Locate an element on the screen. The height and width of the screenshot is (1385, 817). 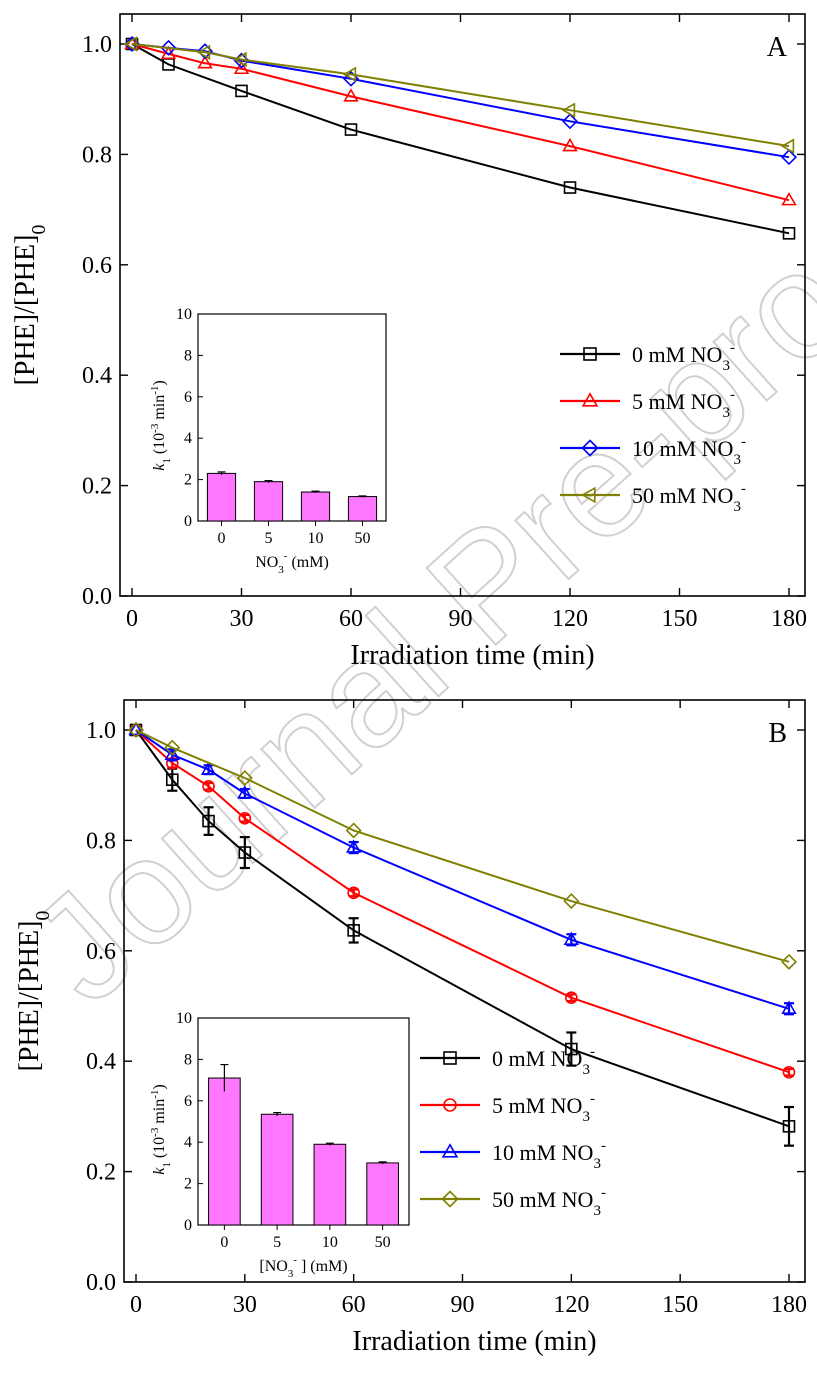
inset-y-tick-label: 8 is located at coordinates (188, 1059).